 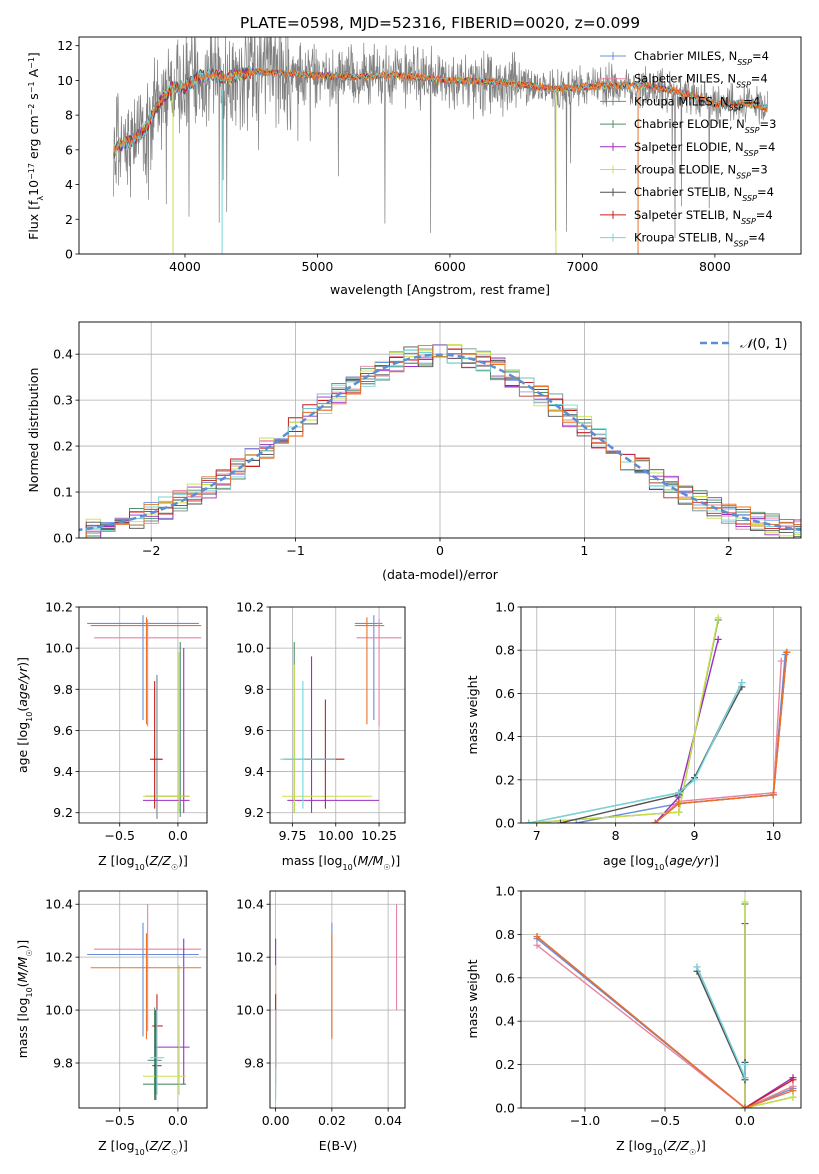 What do you see at coordinates (65, 45) in the screenshot?
I see `y-tick-label: 12` at bounding box center [65, 45].